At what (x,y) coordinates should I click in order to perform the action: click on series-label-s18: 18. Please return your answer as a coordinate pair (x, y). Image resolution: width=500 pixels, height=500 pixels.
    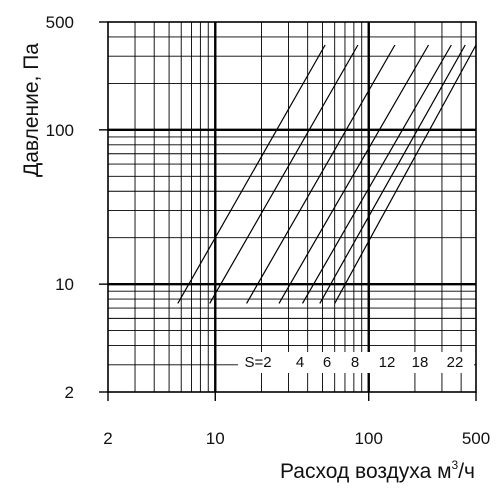
    Looking at the image, I should click on (420, 362).